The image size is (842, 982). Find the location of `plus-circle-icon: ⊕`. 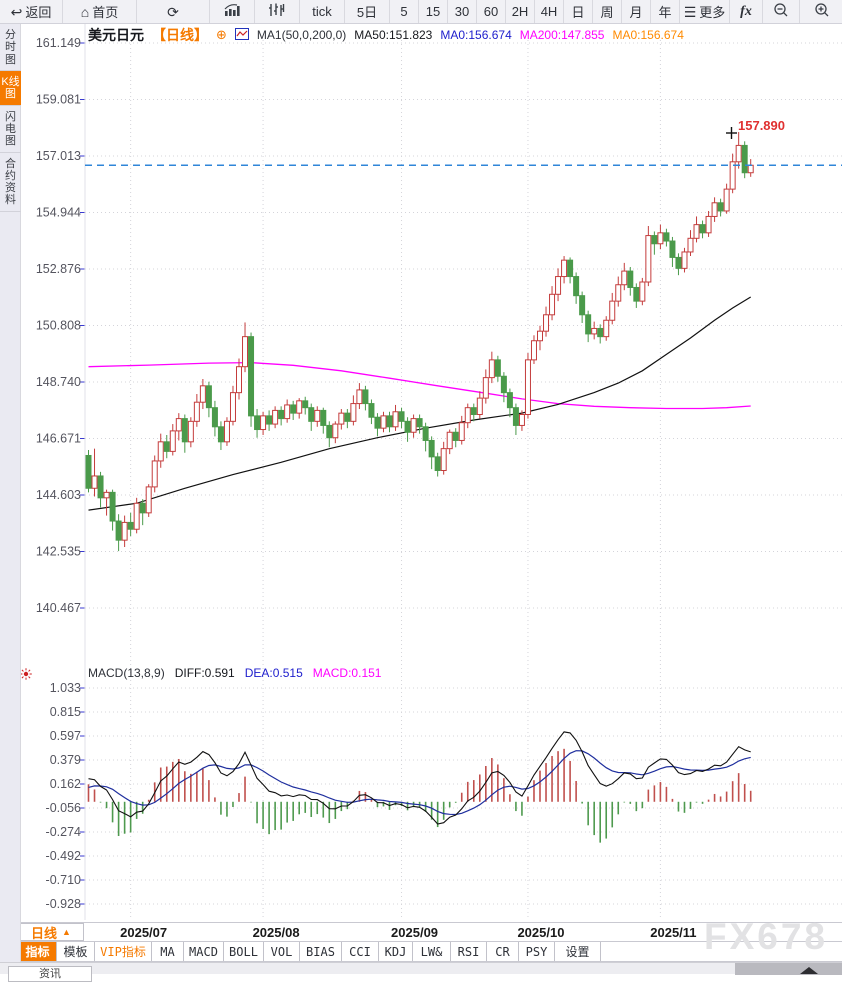

plus-circle-icon: ⊕ is located at coordinates (221, 34).